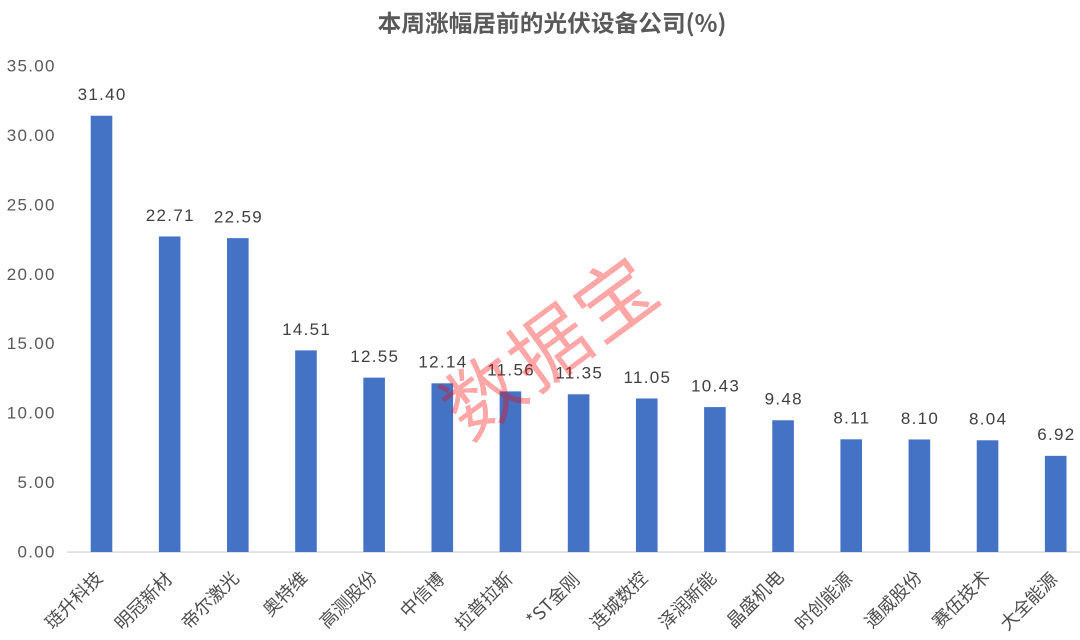  Describe the element at coordinates (920, 418) in the screenshot. I see `svg-text: 8.10` at that location.